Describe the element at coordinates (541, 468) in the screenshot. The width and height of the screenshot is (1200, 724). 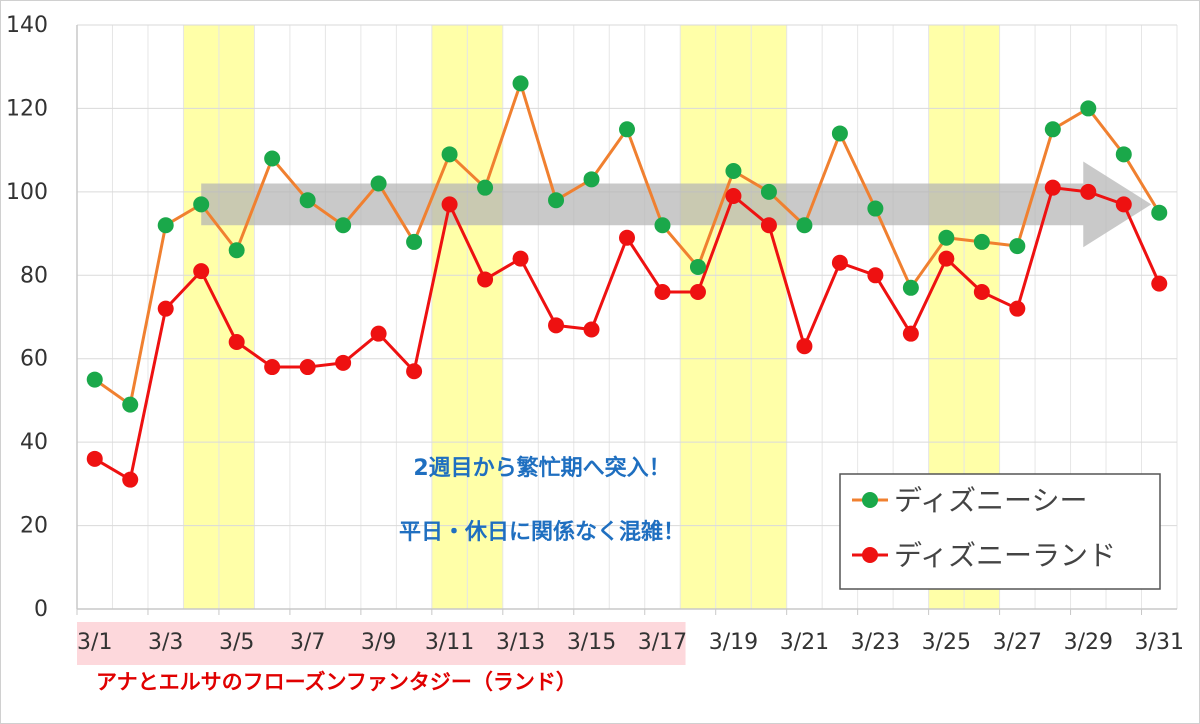
I see `annotation-text: 2週目から繁忙期へ突入！` at that location.